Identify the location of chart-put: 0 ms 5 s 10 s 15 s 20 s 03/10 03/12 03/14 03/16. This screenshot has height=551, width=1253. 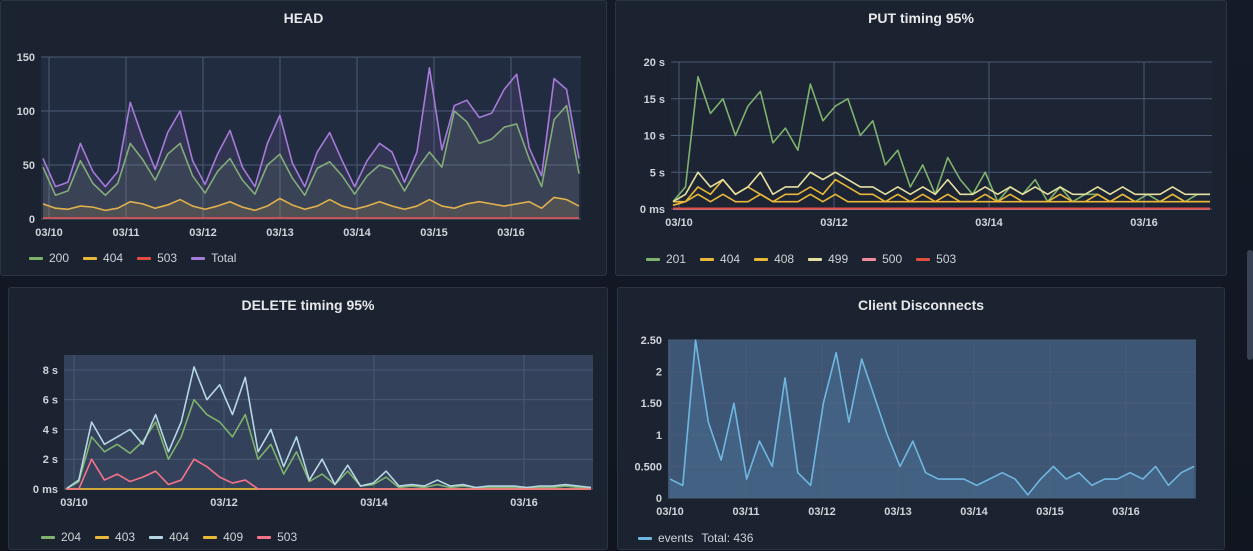
(926, 143).